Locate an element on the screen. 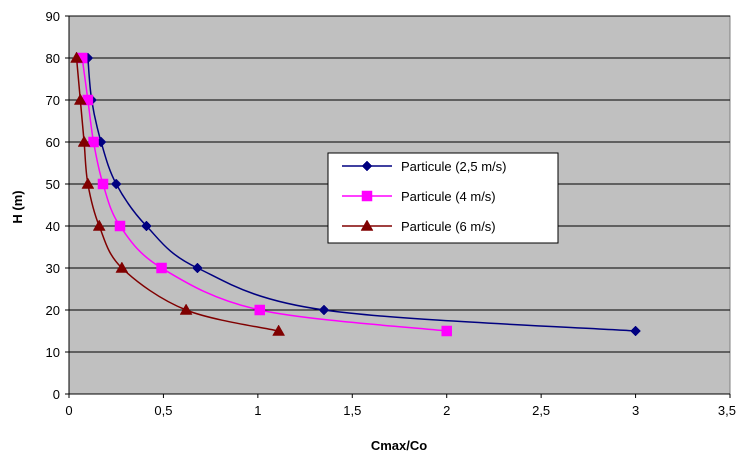 Image resolution: width=736 pixels, height=458 pixels. legend-marker-triangle is located at coordinates (367, 225).